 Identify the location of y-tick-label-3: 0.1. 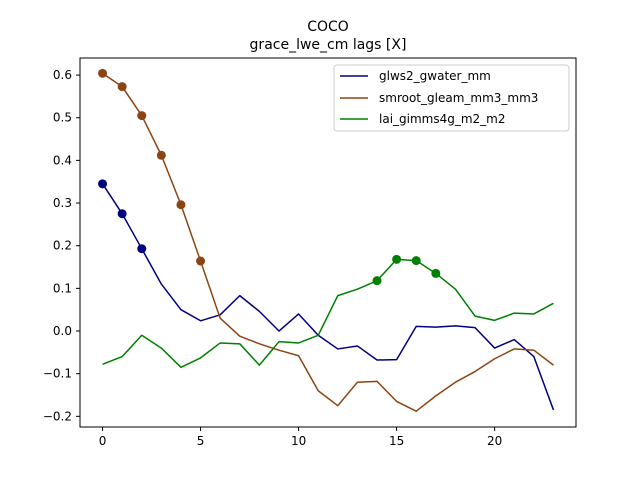
(62, 288).